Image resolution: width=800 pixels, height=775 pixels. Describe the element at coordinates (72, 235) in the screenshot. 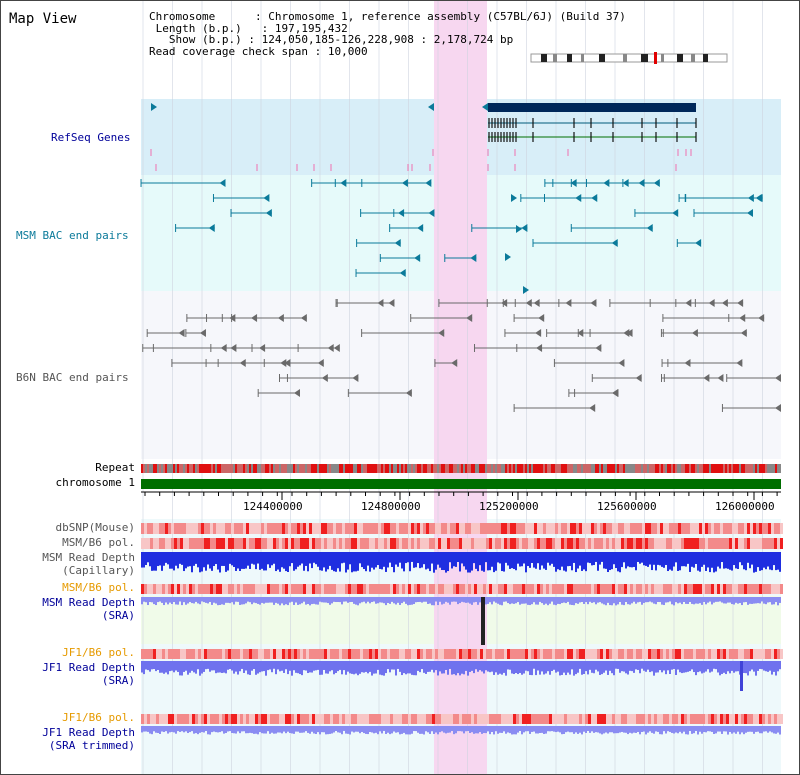

I see `msm-bac-label: MSM BAC end pairs` at that location.